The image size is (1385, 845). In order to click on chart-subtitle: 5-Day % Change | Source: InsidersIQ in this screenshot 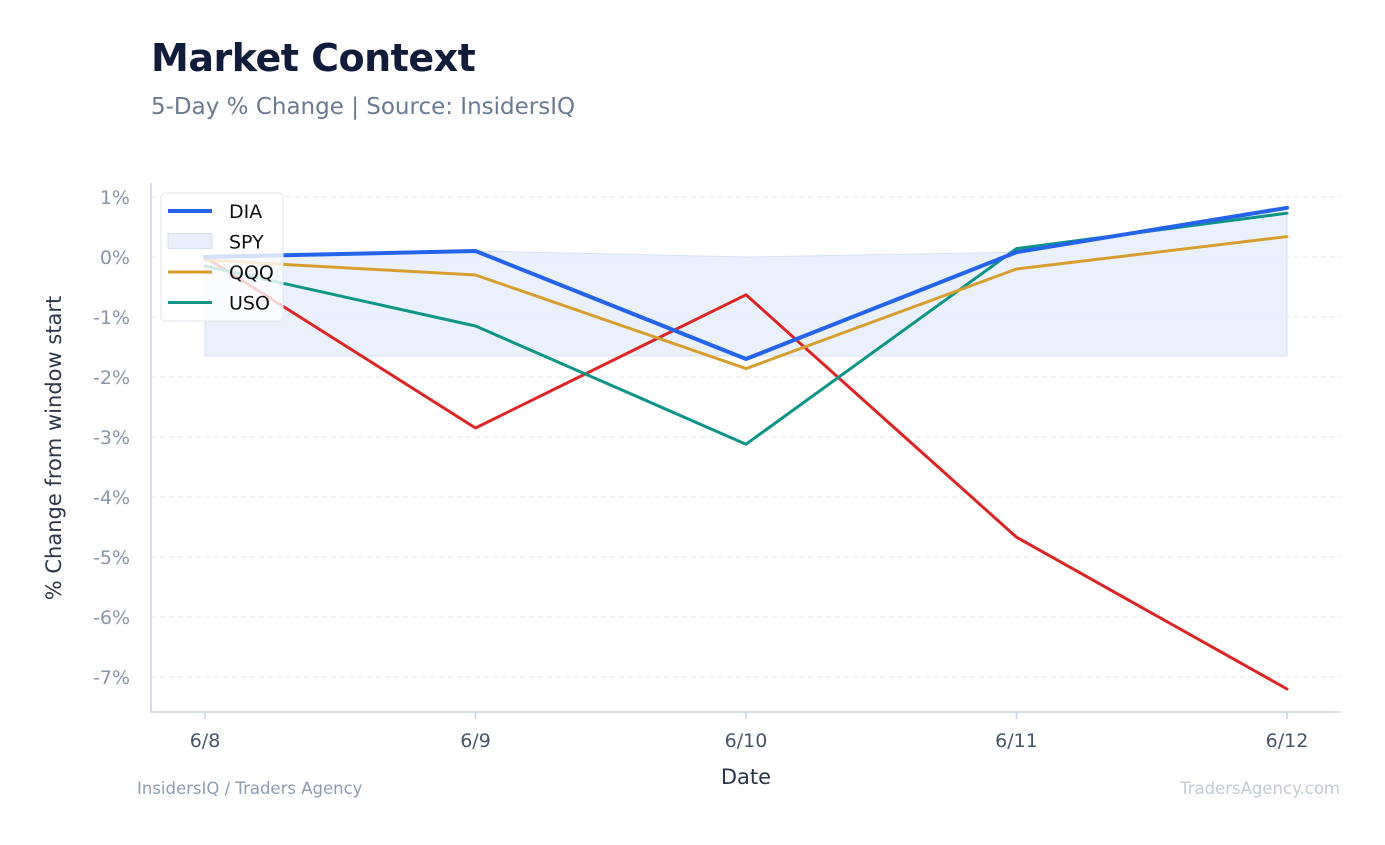, I will do `click(363, 107)`.